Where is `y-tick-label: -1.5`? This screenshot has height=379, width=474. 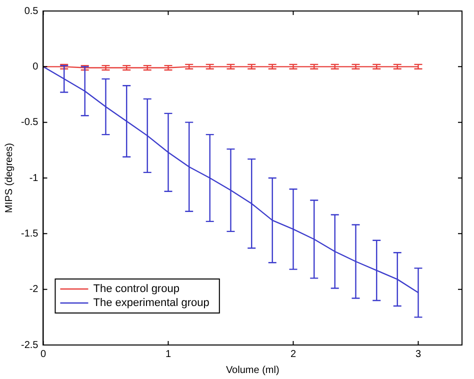
y-tick-label: -1.5 is located at coordinates (29, 234).